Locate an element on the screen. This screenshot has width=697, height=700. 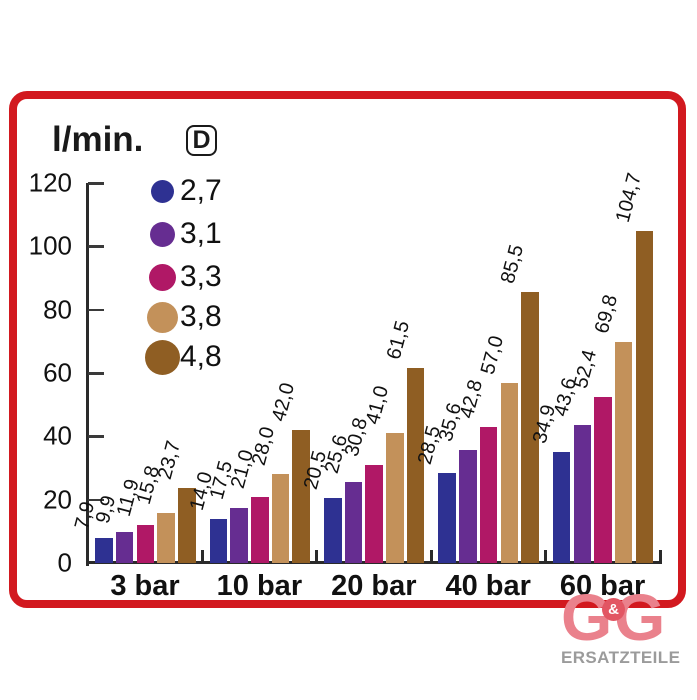
y-axis-title: l/min. is located at coordinates (98, 139).